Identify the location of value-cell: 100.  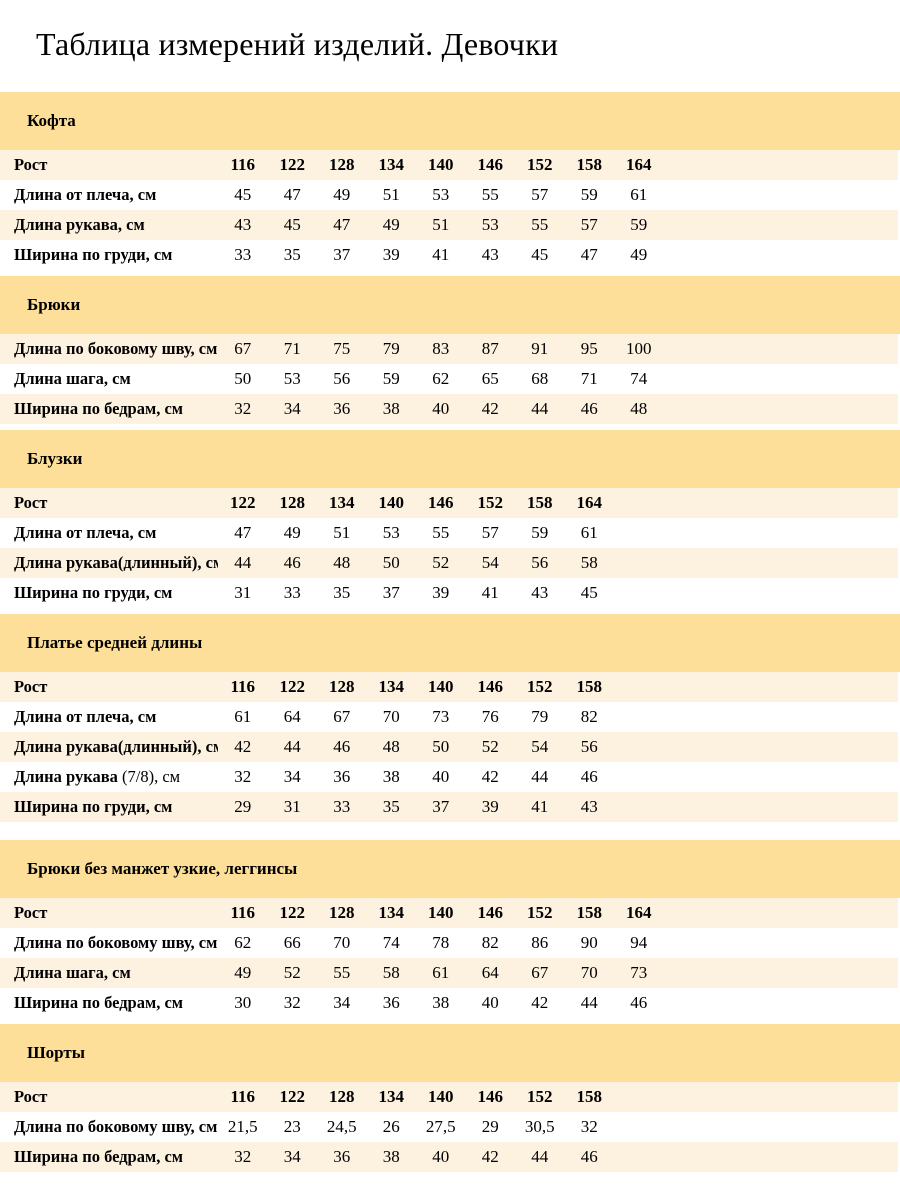
(639, 348).